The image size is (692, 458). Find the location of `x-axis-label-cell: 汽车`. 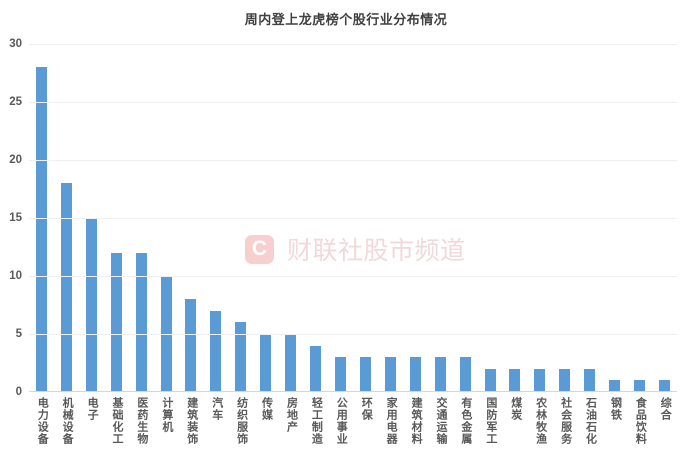

x-axis-label-cell: 汽车 is located at coordinates (215, 421).